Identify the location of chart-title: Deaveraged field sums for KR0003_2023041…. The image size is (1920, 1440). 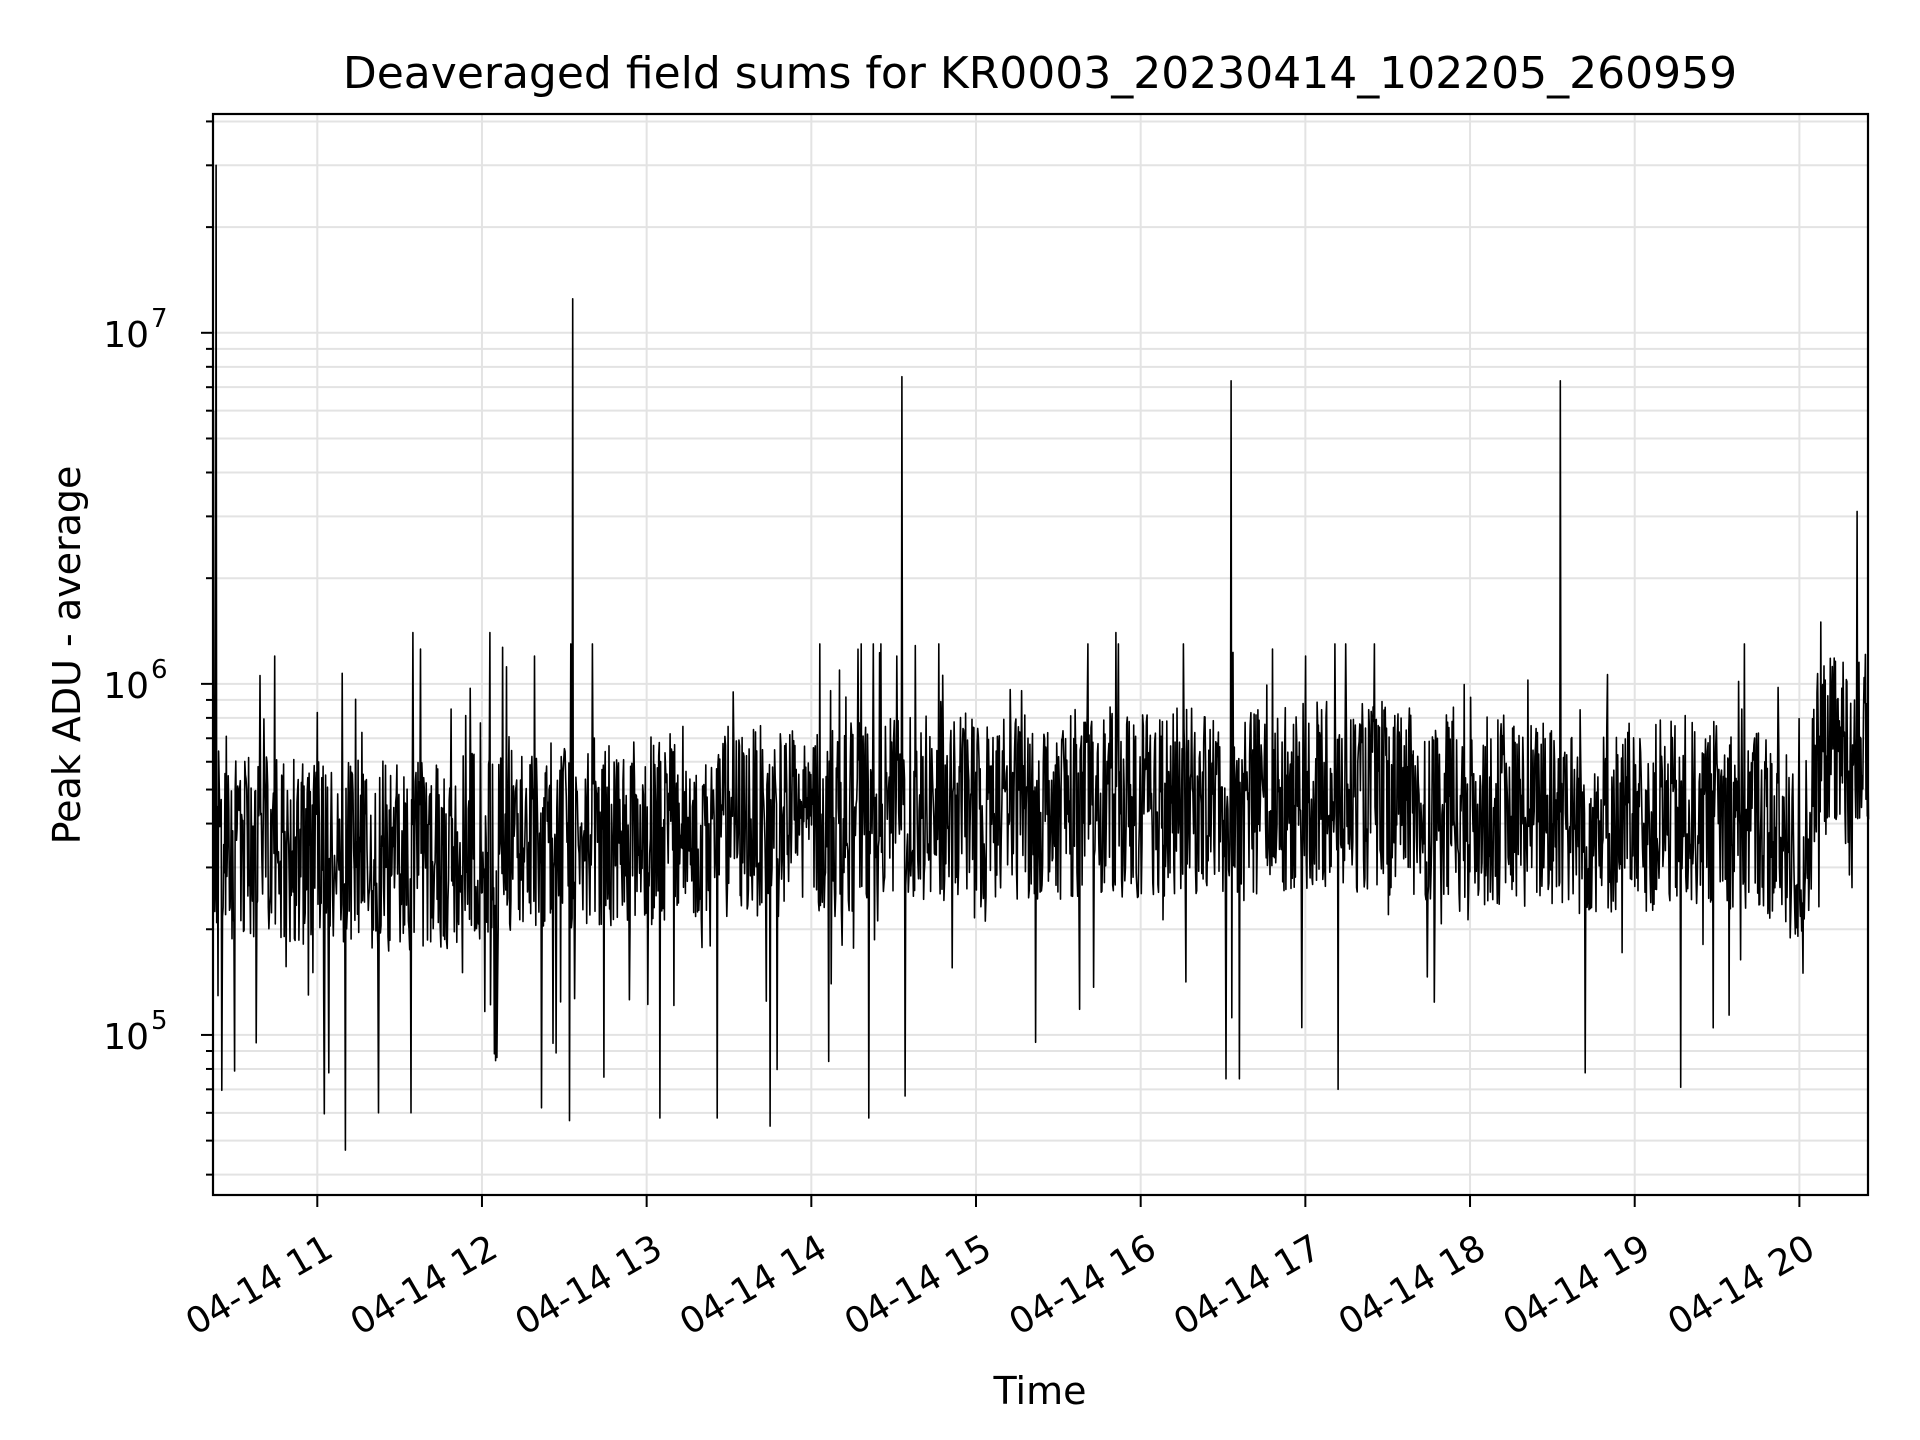
(1040, 73).